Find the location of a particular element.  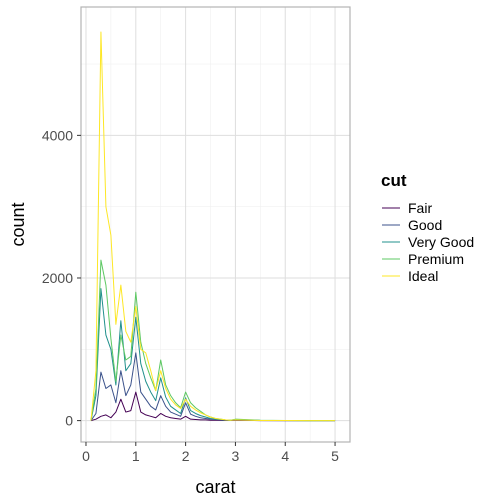

x-tick-label: 0 is located at coordinates (86, 456).